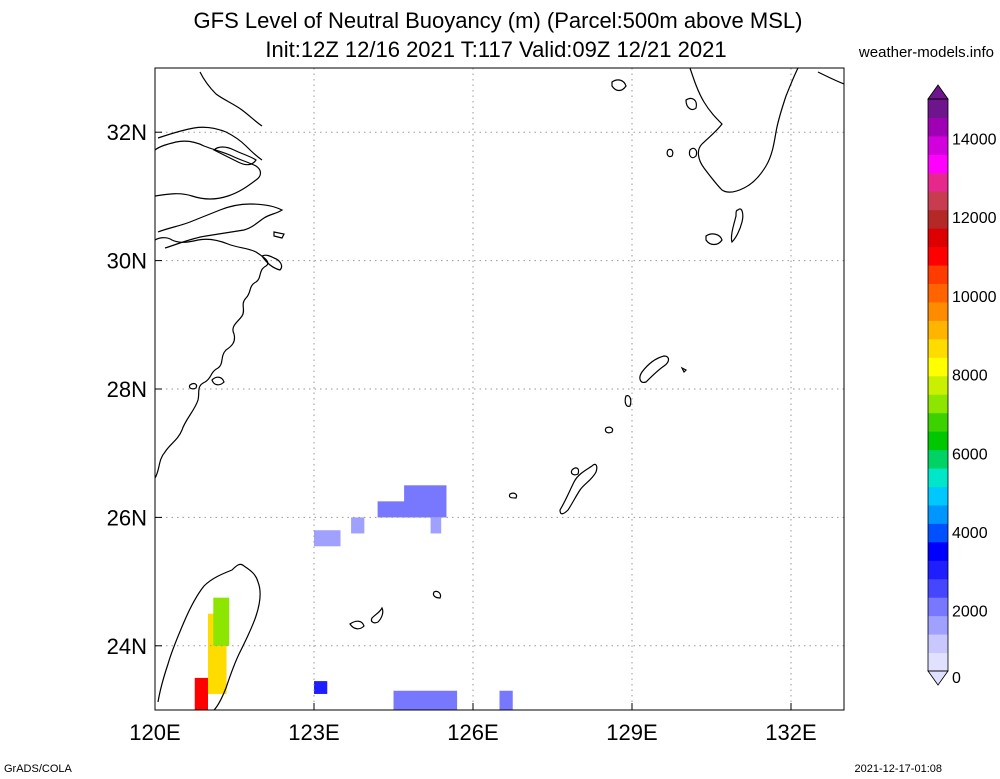  I want to click on lat-tick-label: 26N, so click(127, 517).